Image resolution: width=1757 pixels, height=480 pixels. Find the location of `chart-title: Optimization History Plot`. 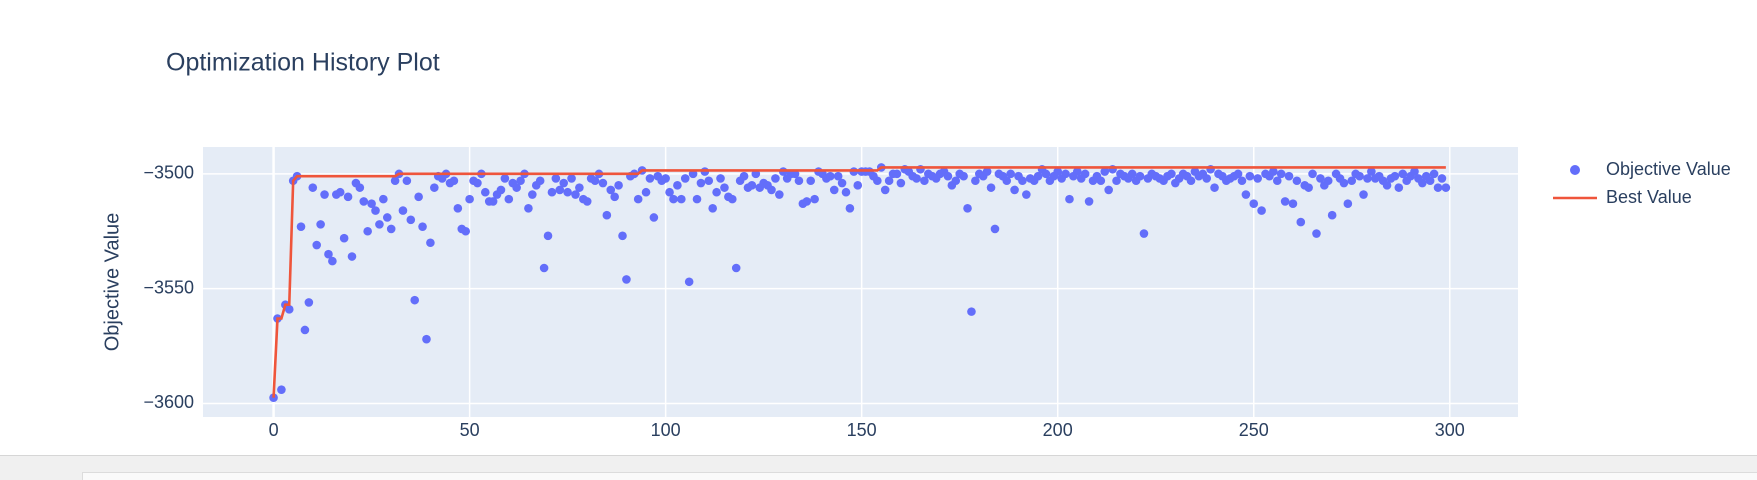

chart-title: Optimization History Plot is located at coordinates (303, 63).